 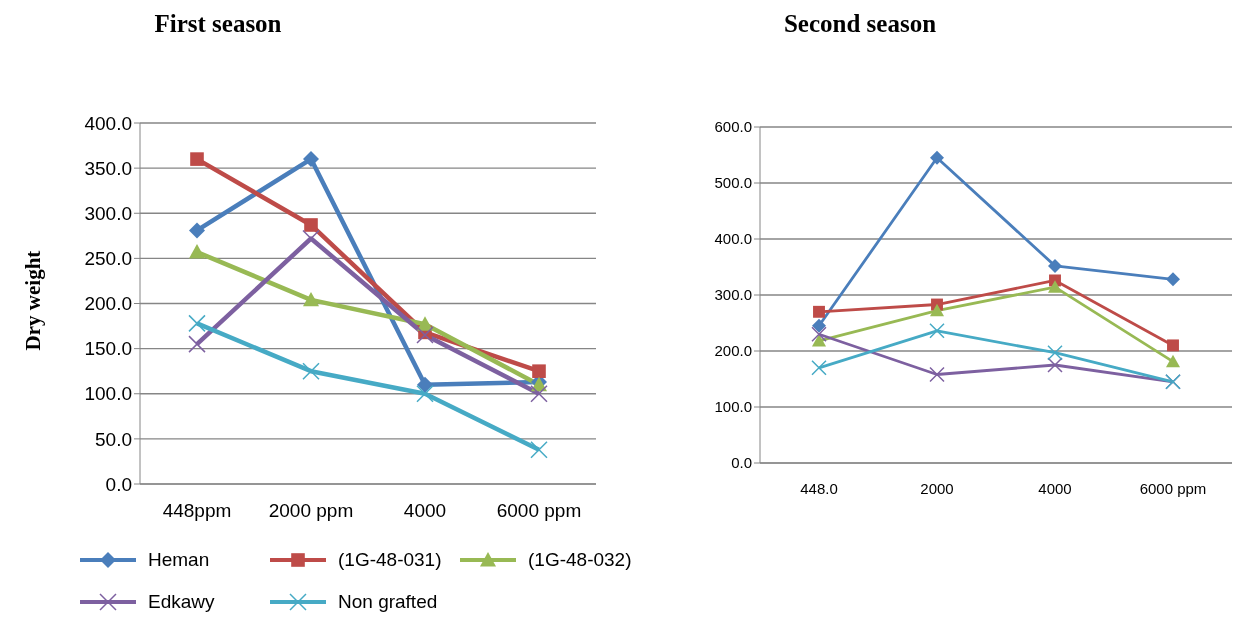 I want to click on y-tick-label: 150.0, so click(x=108, y=349).